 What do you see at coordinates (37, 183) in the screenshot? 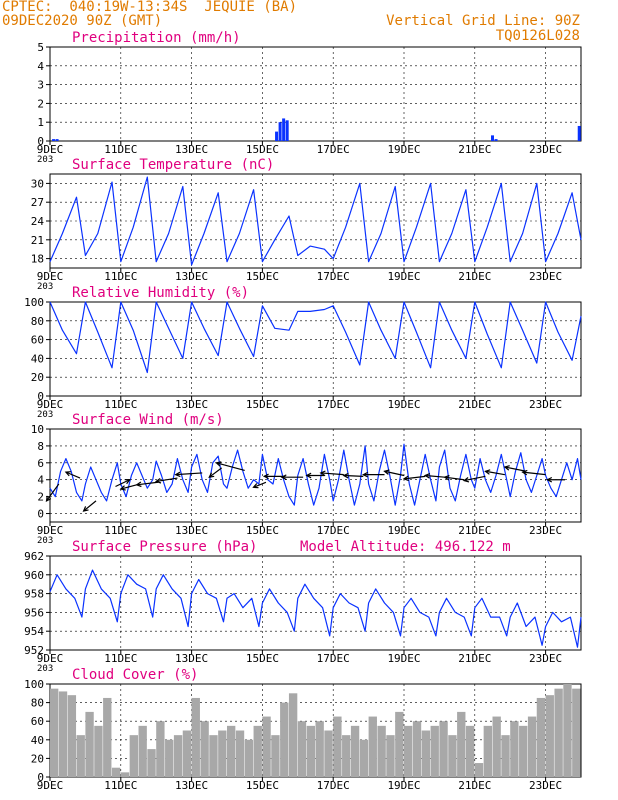
I see `y-tick-label: 30` at bounding box center [37, 183].